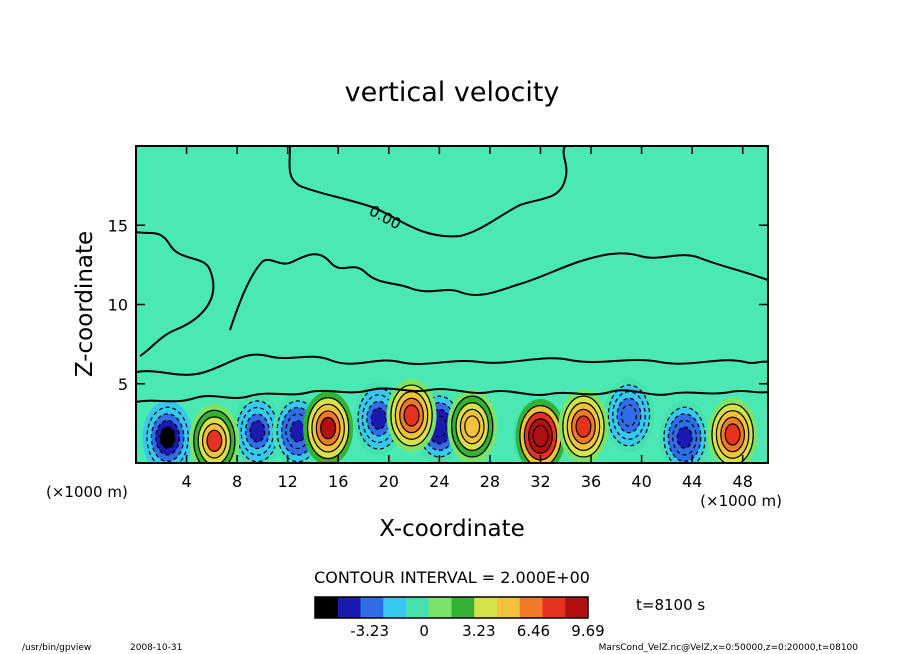 The width and height of the screenshot is (904, 654). I want to click on colorbar-tick-label: 9.69, so click(587, 631).